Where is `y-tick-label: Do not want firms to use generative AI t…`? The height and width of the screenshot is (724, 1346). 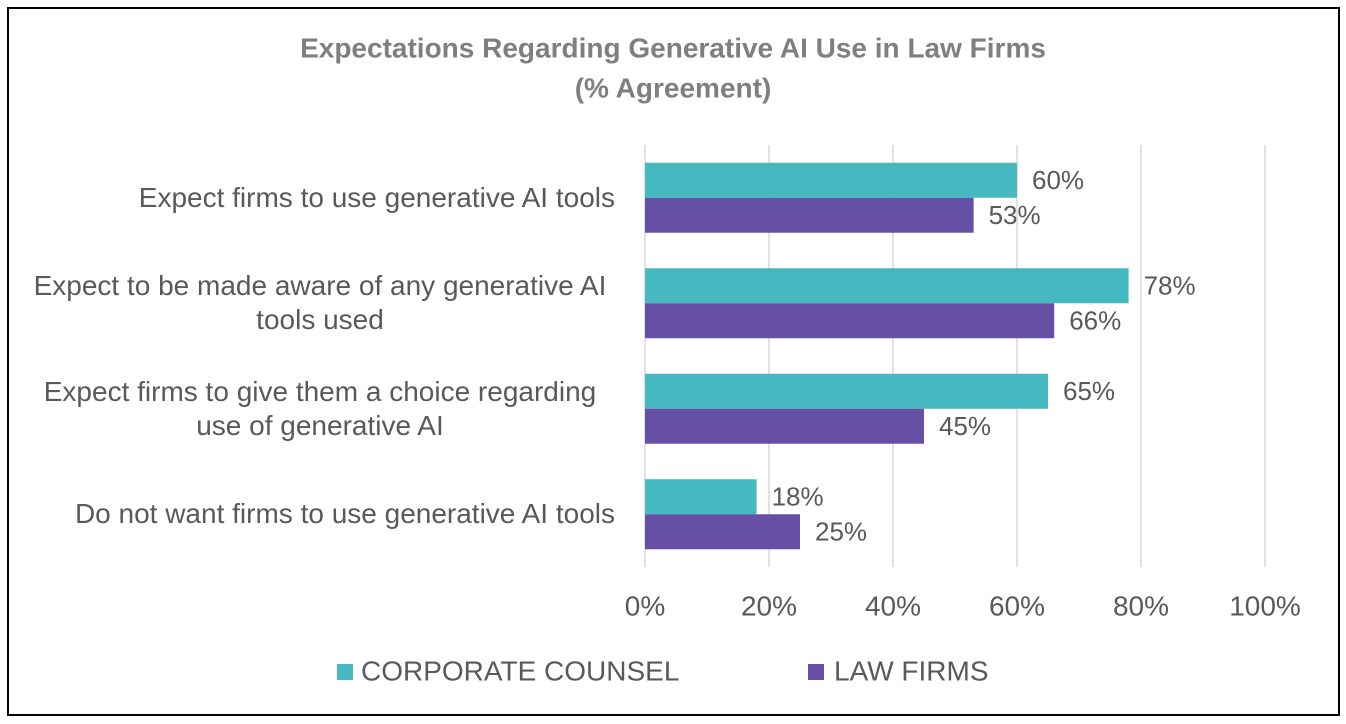
y-tick-label: Do not want firms to use generative AI t… is located at coordinates (344, 514).